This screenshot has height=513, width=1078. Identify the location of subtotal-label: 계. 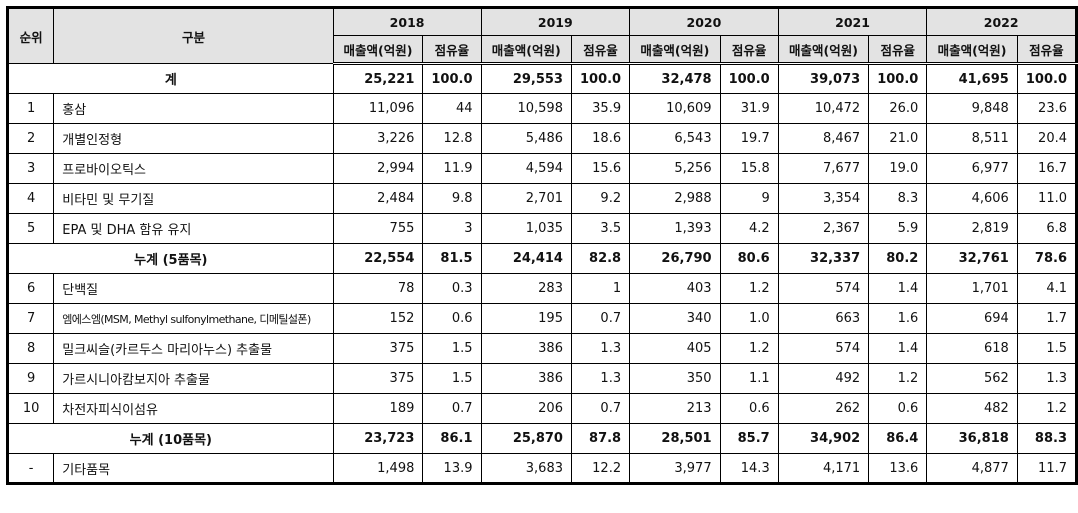
(170, 78).